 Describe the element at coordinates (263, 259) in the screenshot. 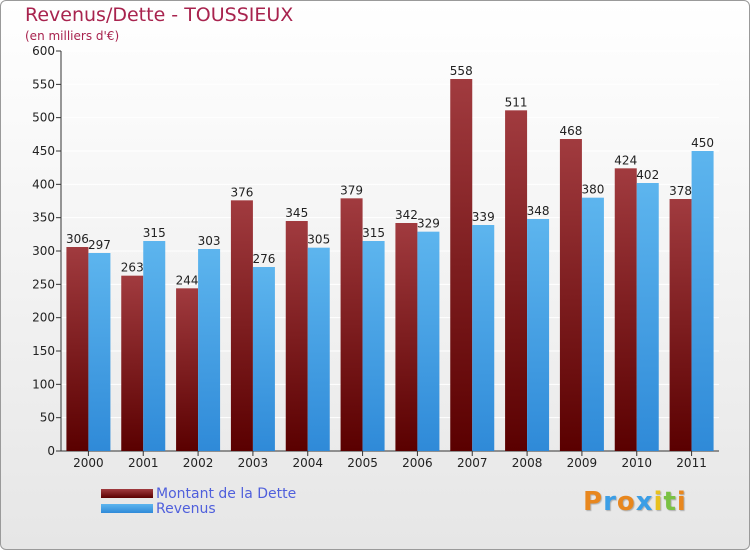

I see `data-label-revenus: 276` at that location.